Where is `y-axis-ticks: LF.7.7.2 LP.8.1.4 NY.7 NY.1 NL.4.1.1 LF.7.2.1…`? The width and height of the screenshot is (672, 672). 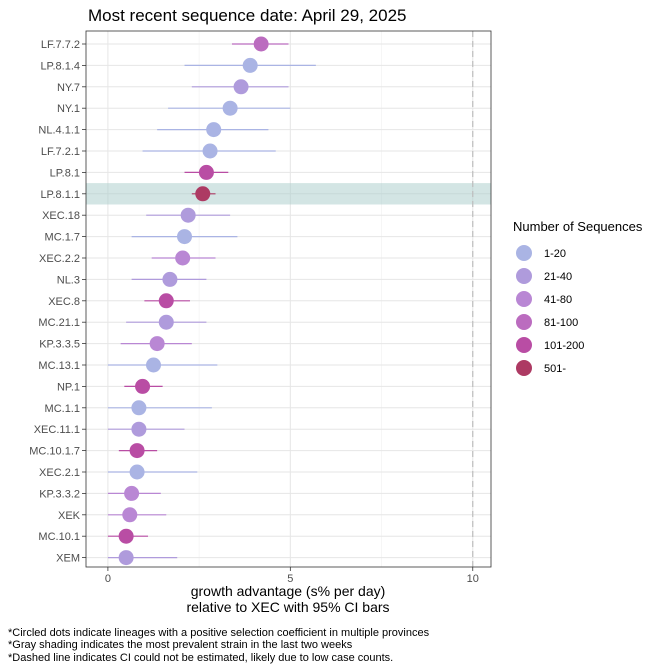
y-axis-ticks: LF.7.7.2 LP.8.1.4 NY.7 NY.1 NL.4.1.1 LF.7.2.1… is located at coordinates (57, 302).